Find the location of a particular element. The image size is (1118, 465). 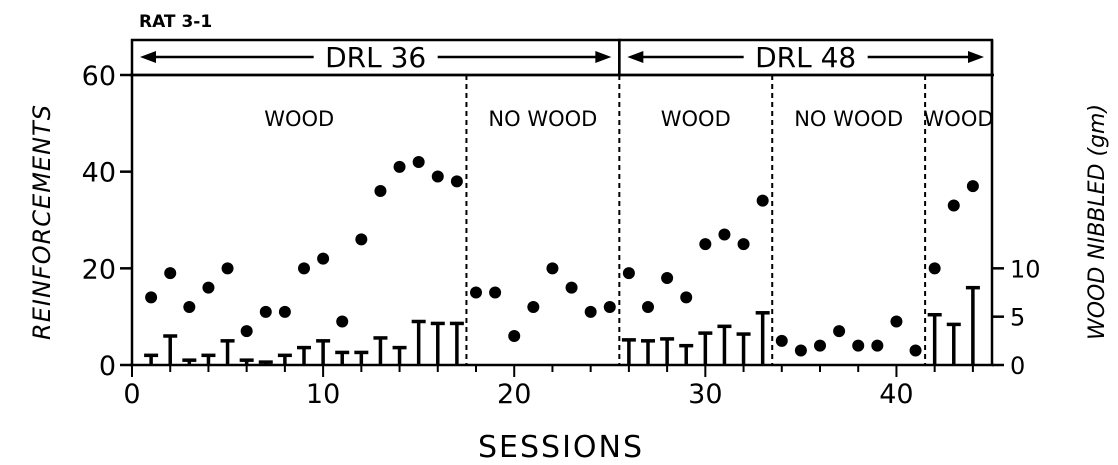

y-axis-label: REINFORCEMENTS is located at coordinates (42, 222).